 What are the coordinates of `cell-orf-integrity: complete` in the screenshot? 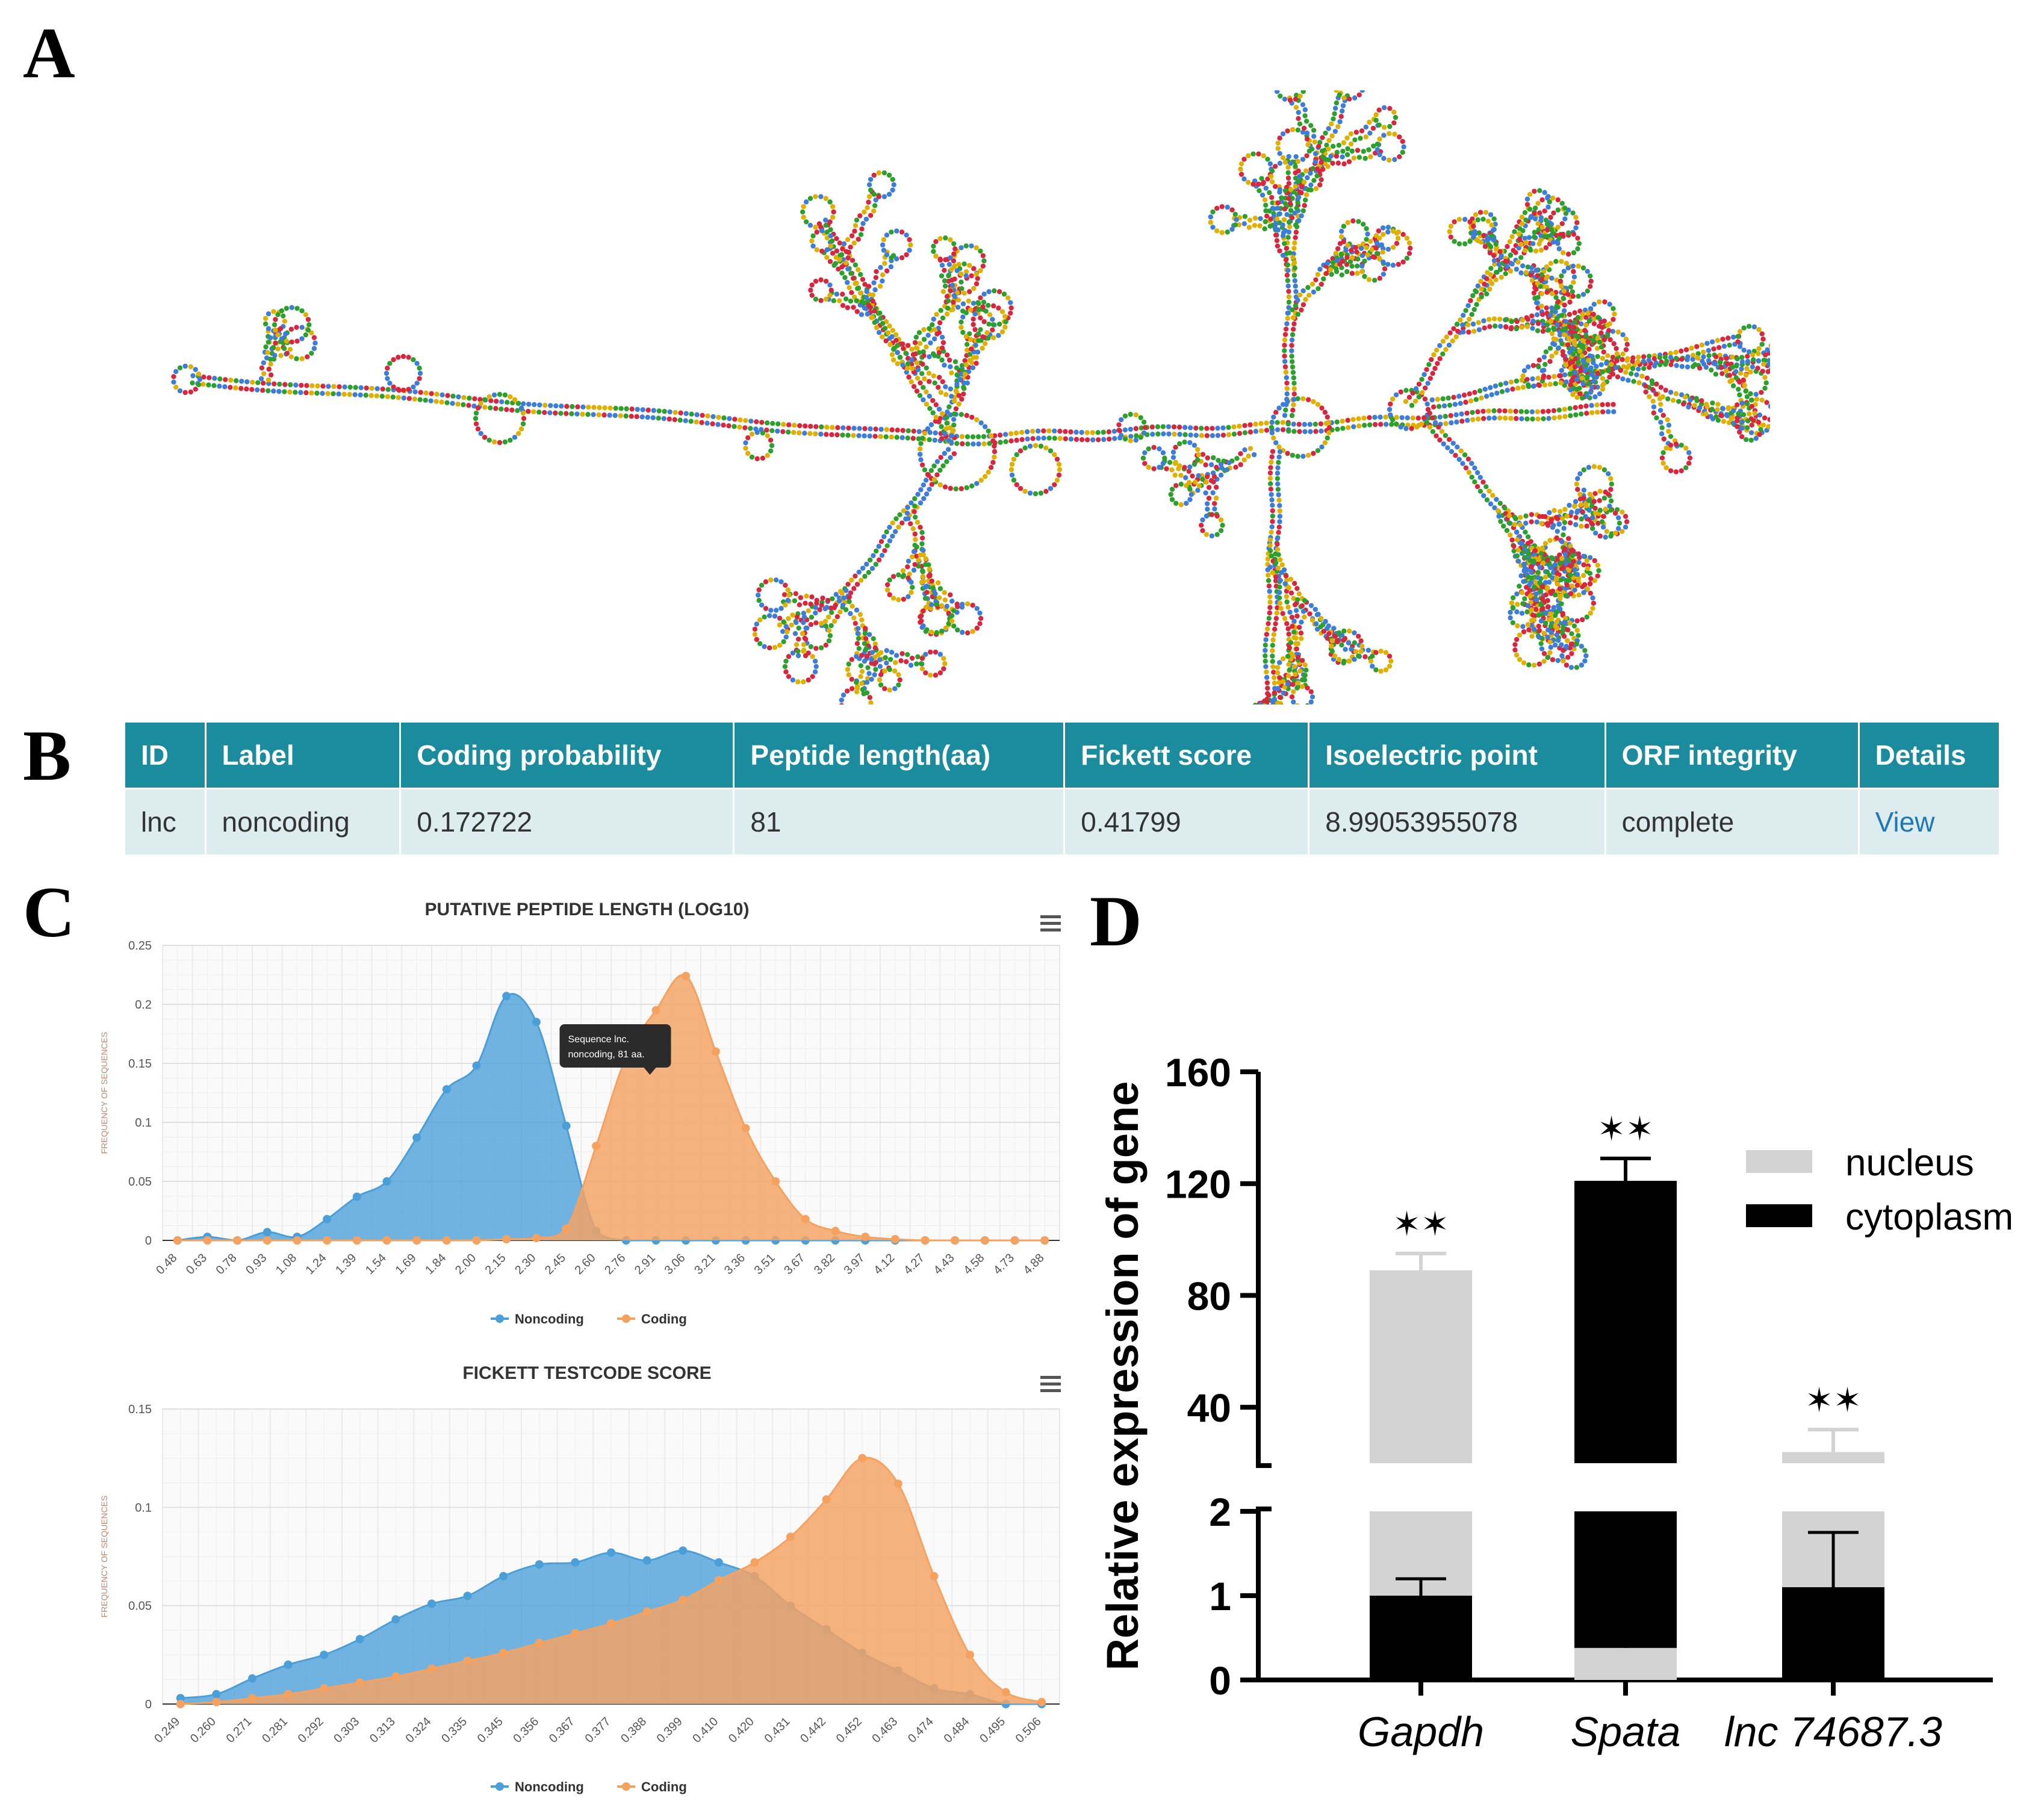 It's located at (1732, 821).